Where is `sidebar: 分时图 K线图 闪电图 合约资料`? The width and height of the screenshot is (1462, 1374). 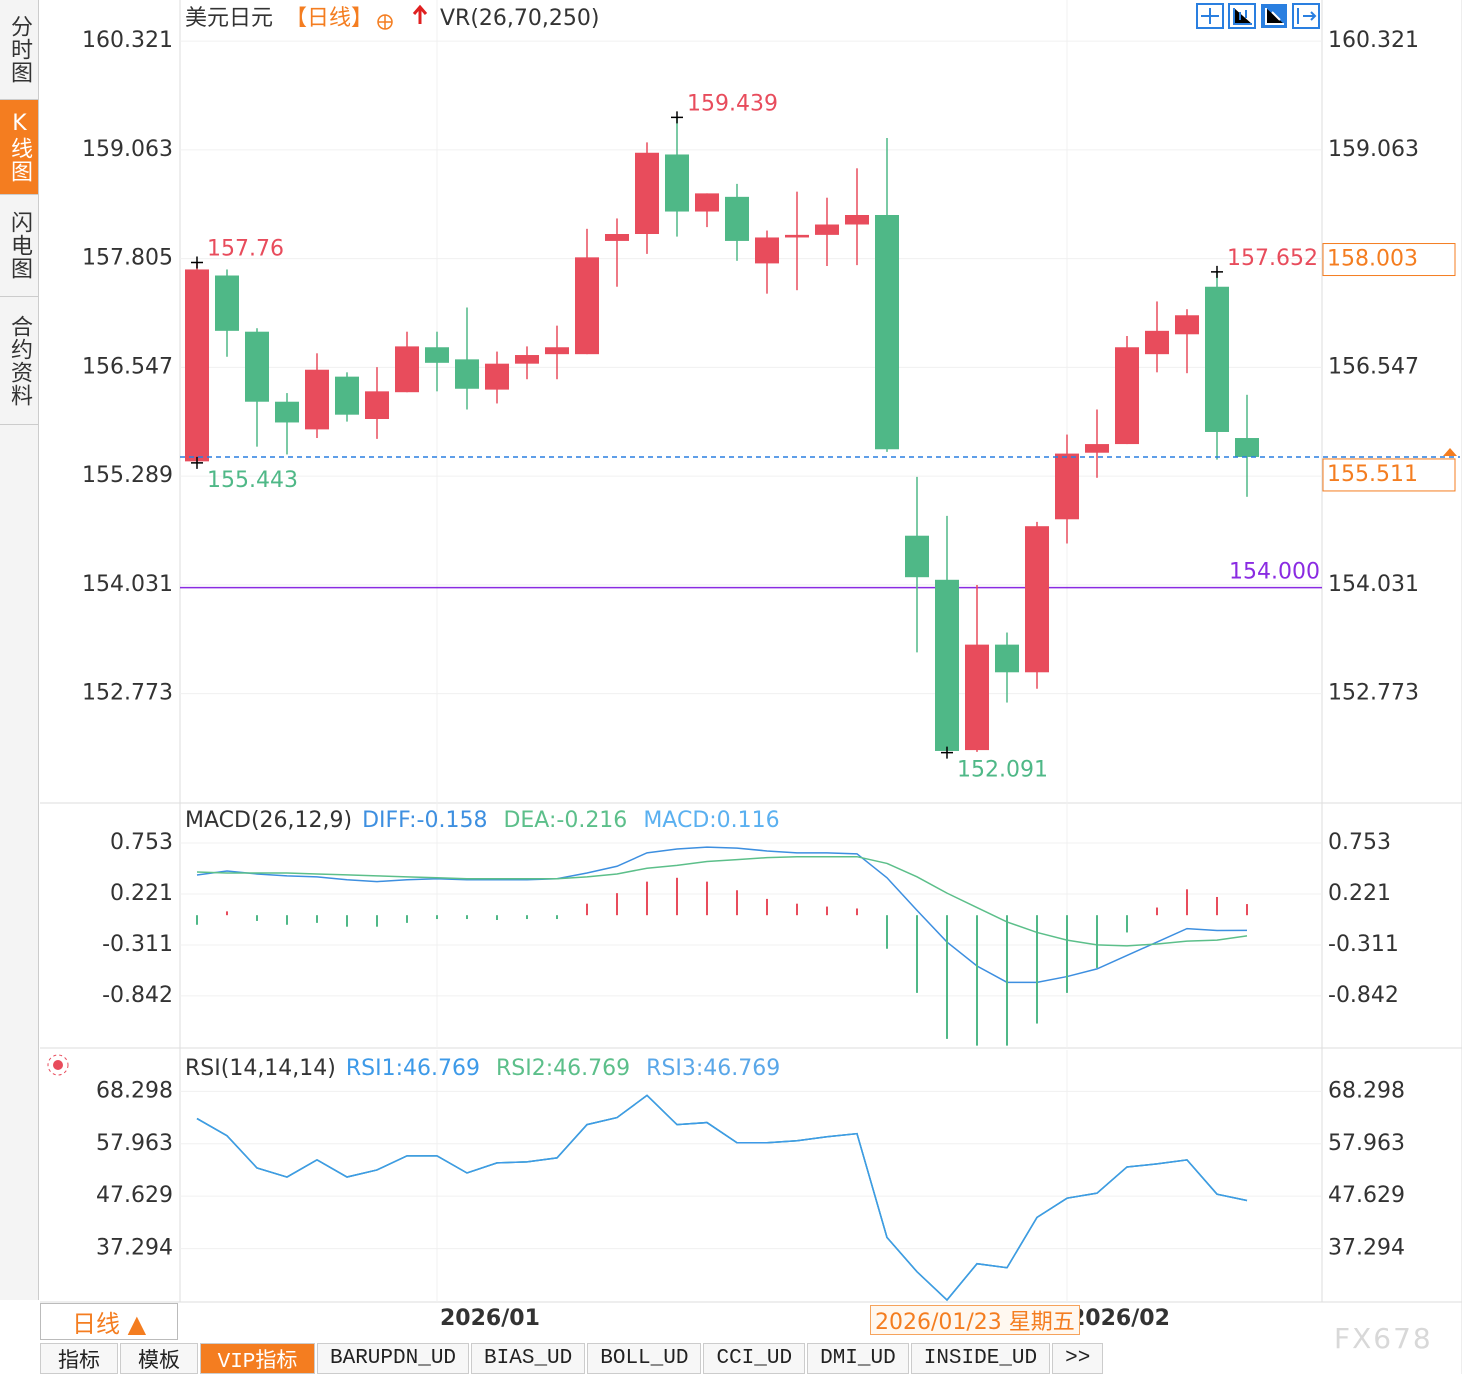
sidebar: 分时图 K线图 闪电图 合约资料 is located at coordinates (19, 650).